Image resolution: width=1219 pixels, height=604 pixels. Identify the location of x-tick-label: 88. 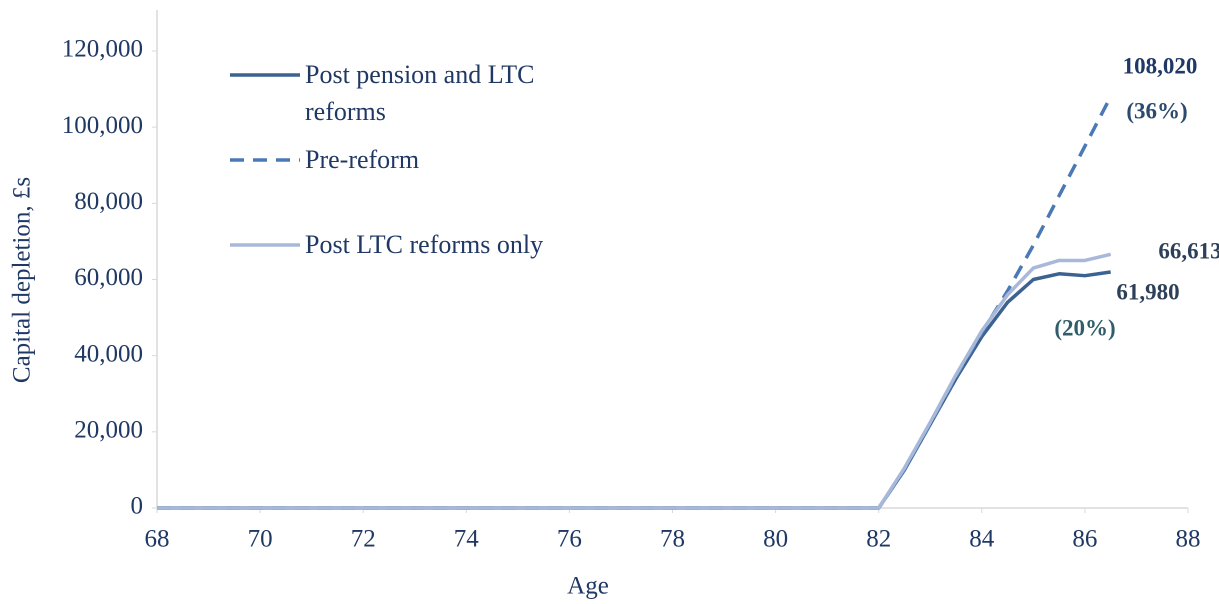
(1188, 539).